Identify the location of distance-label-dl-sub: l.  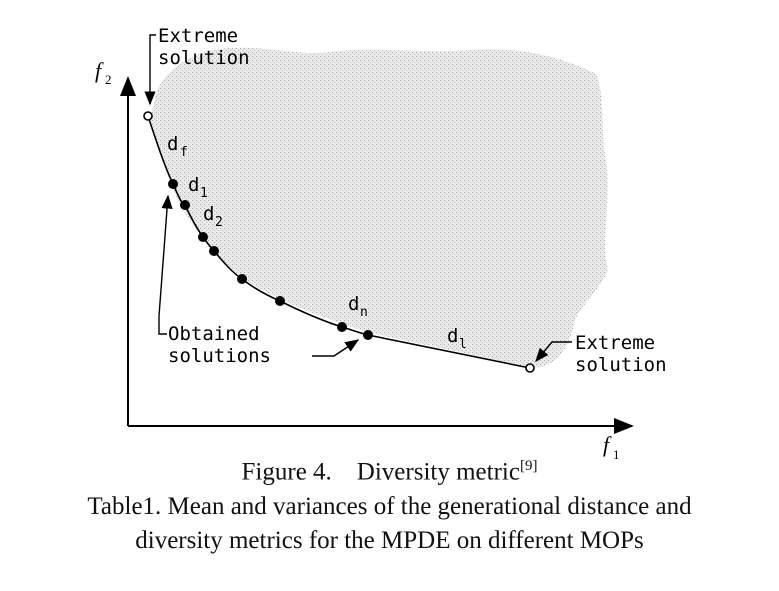
(463, 344).